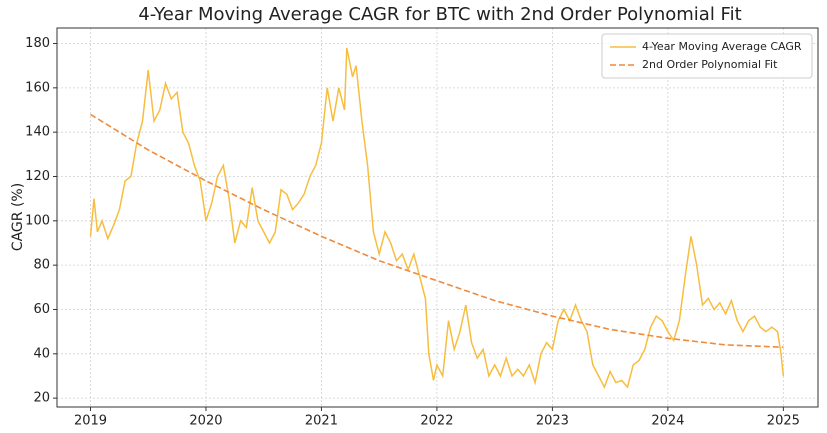  Describe the element at coordinates (436, 421) in the screenshot. I see `x-tick-label: 2022` at that location.